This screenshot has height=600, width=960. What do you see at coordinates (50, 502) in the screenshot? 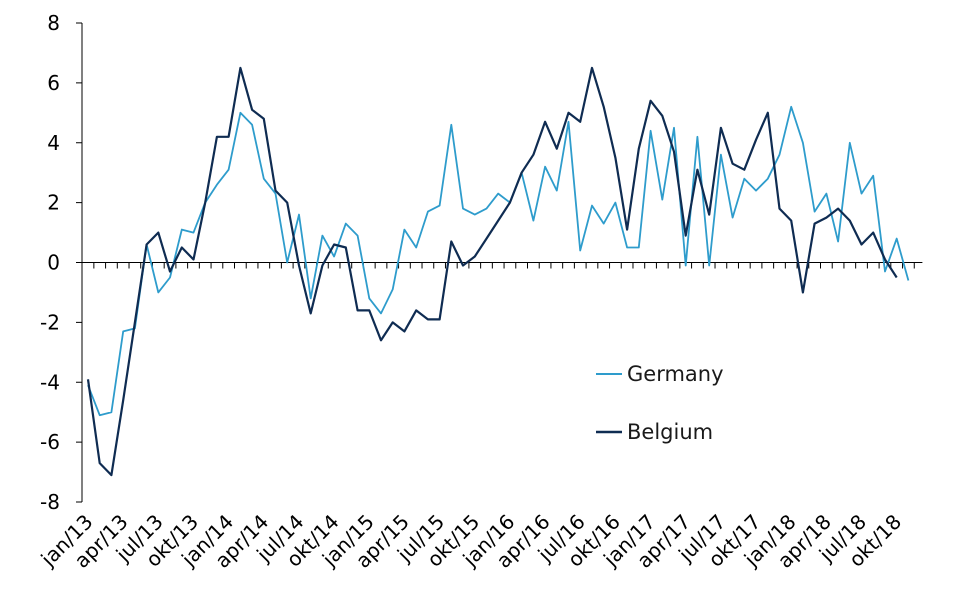
I see `y-tick-label: -8` at bounding box center [50, 502].